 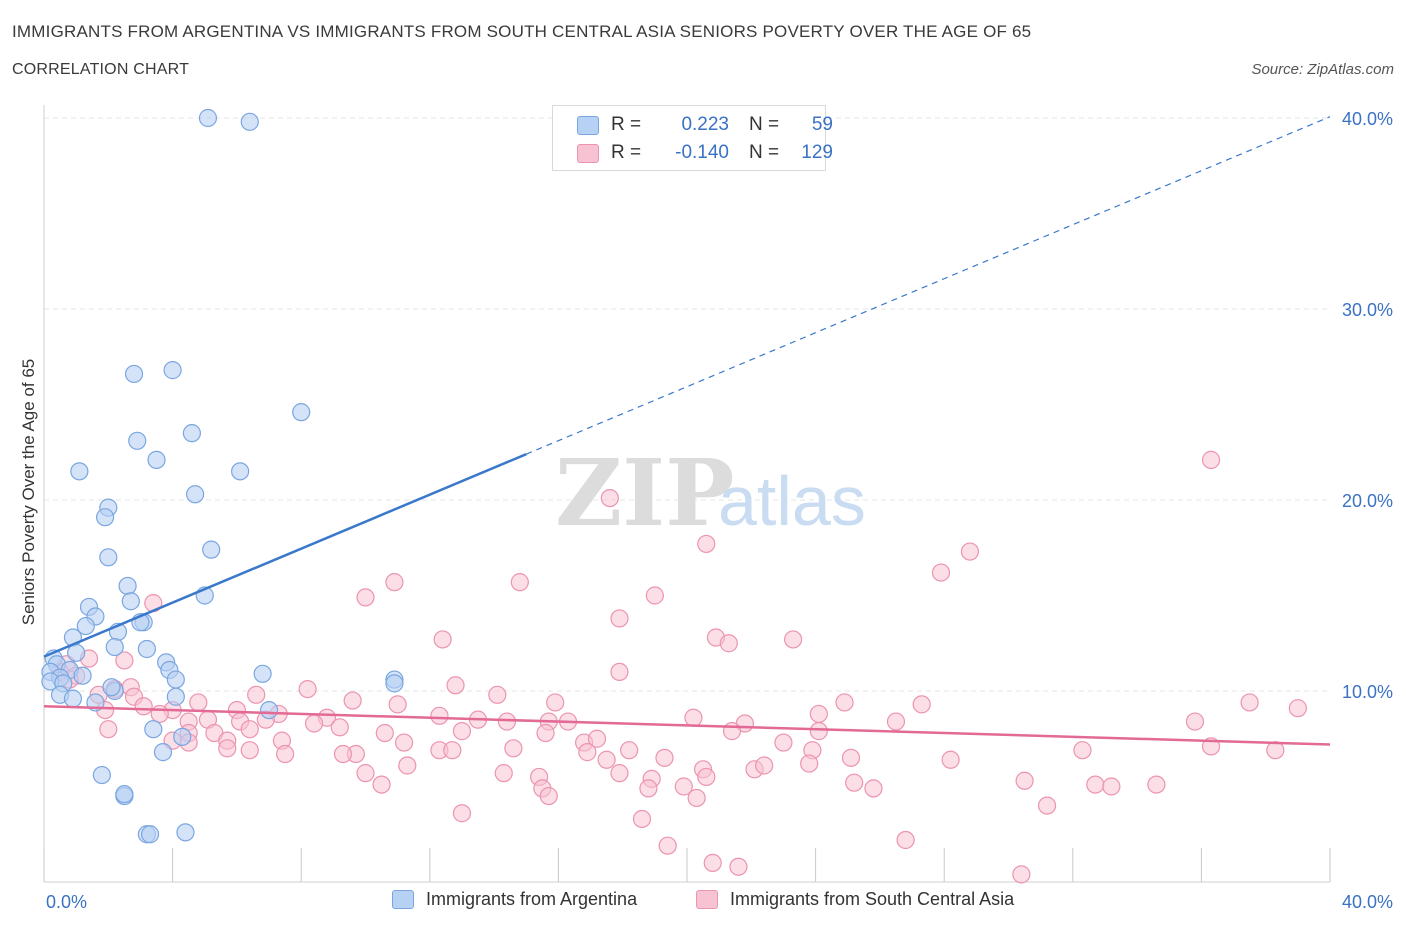 What do you see at coordinates (403, 899) in the screenshot?
I see `legend-swatch-argentina` at bounding box center [403, 899].